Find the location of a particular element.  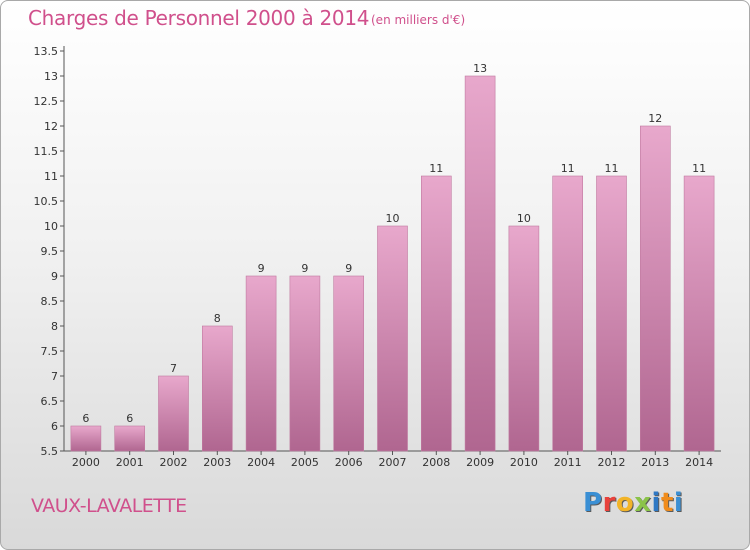

x-tick-label: 2011 is located at coordinates (568, 462).